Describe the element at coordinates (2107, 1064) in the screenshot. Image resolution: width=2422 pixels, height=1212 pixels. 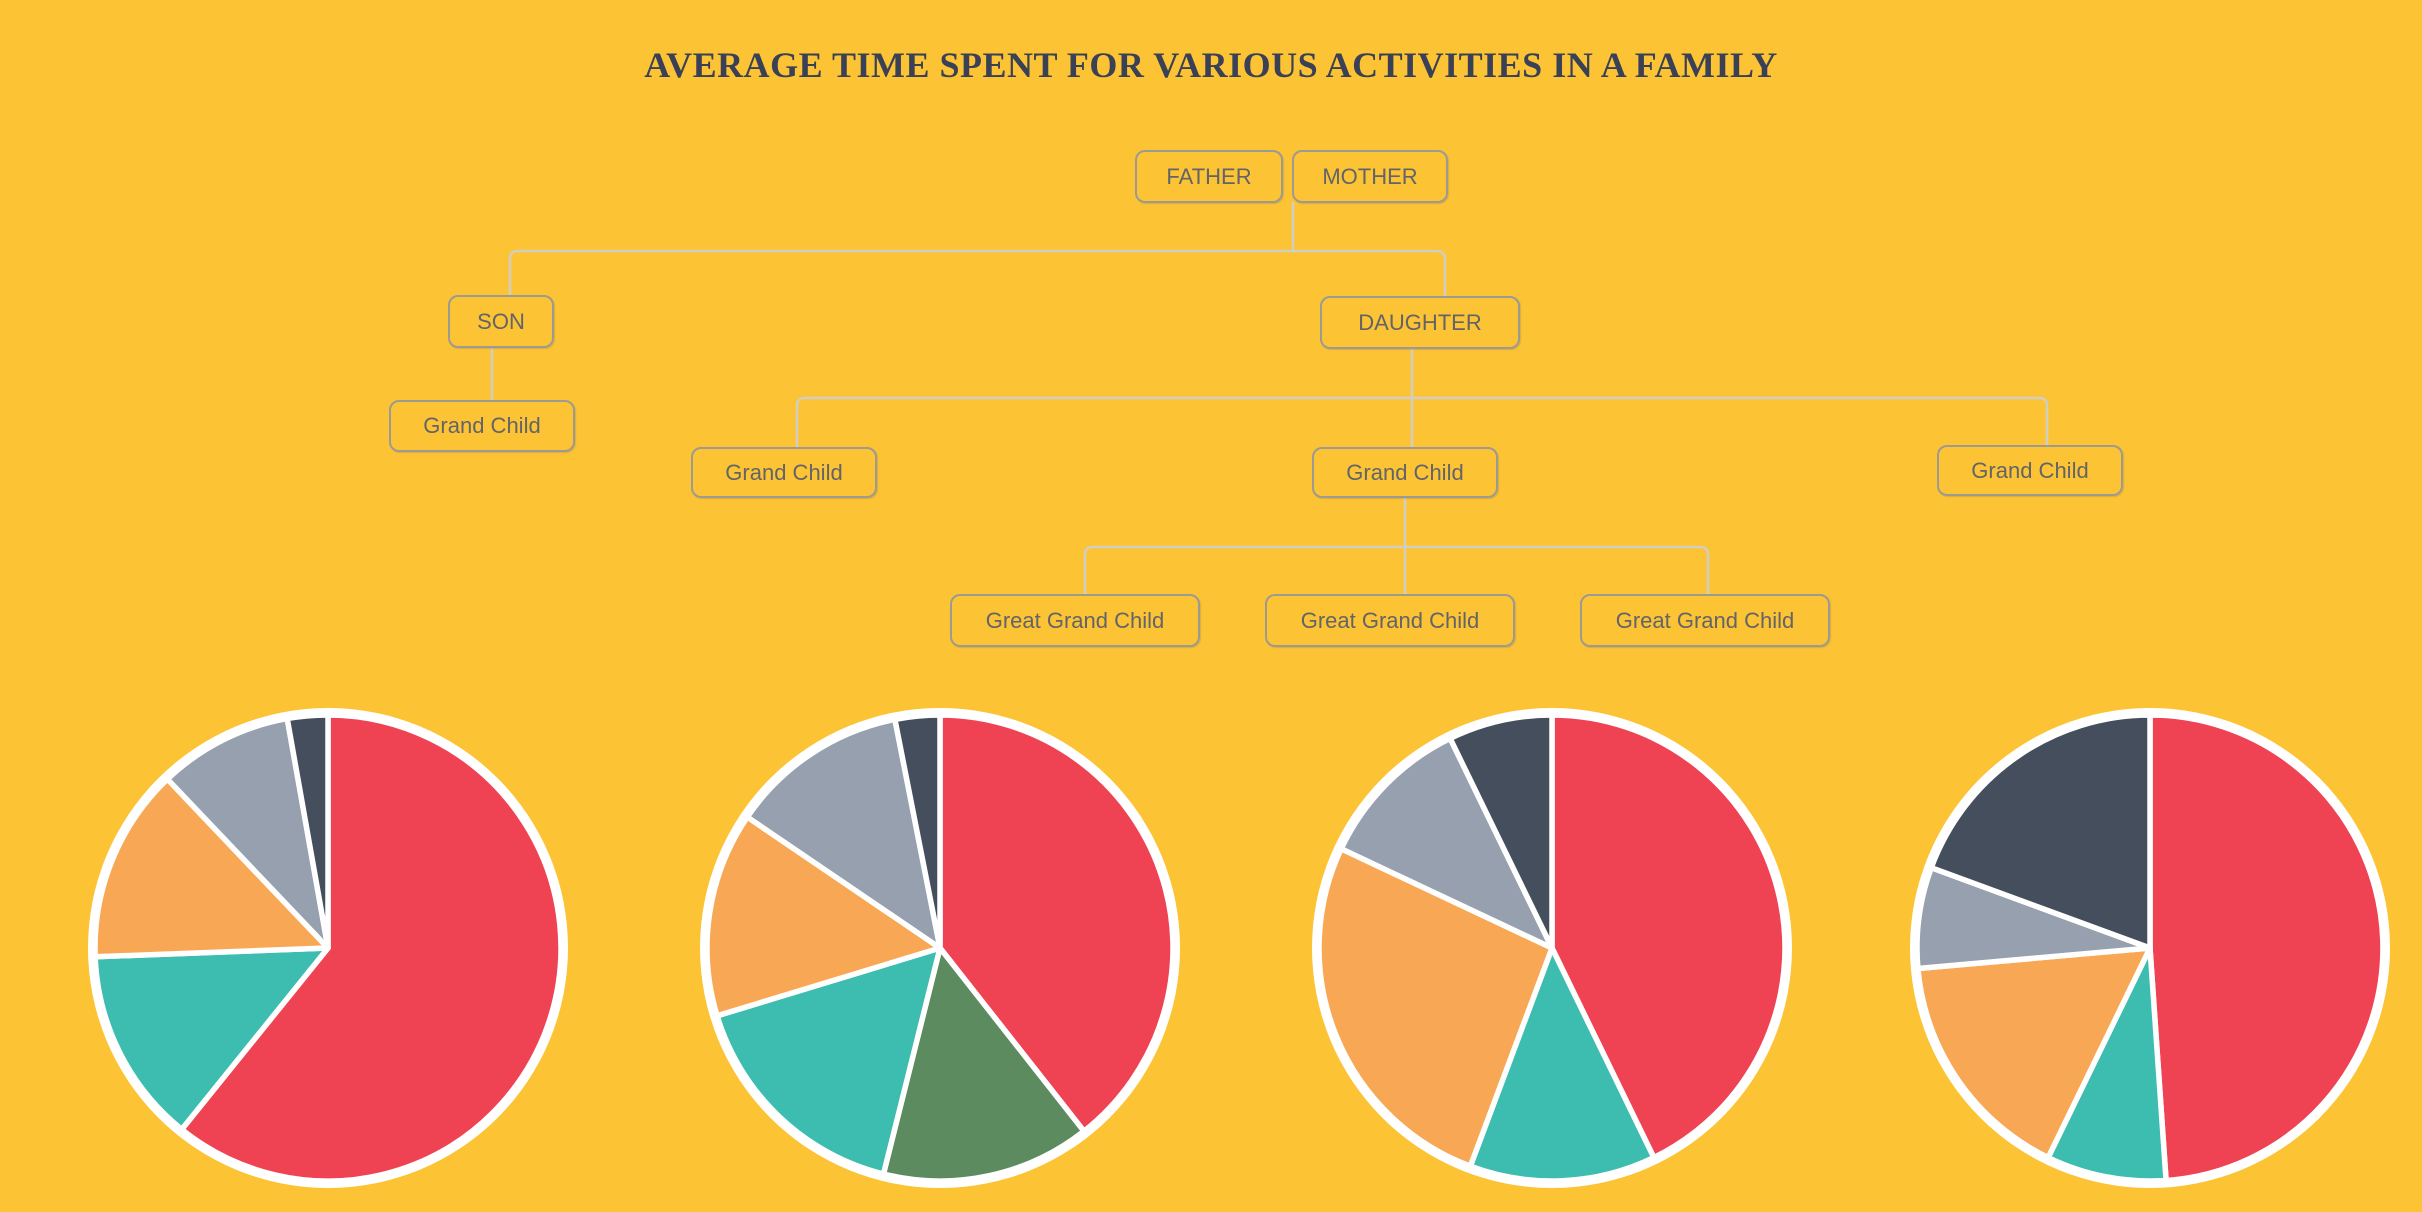
I see `pie-4-slice-teal` at that location.